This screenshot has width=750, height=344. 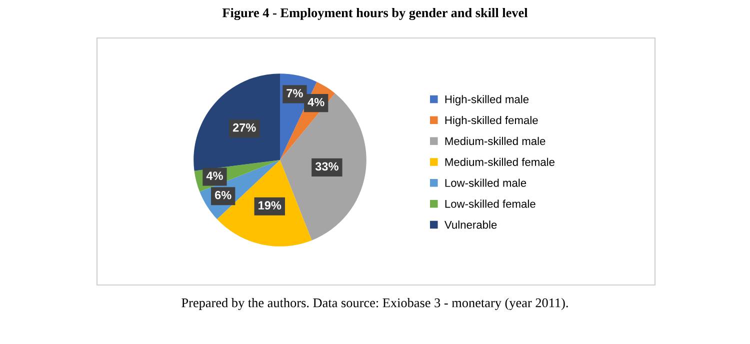 I want to click on data-label: 27%, so click(x=244, y=127).